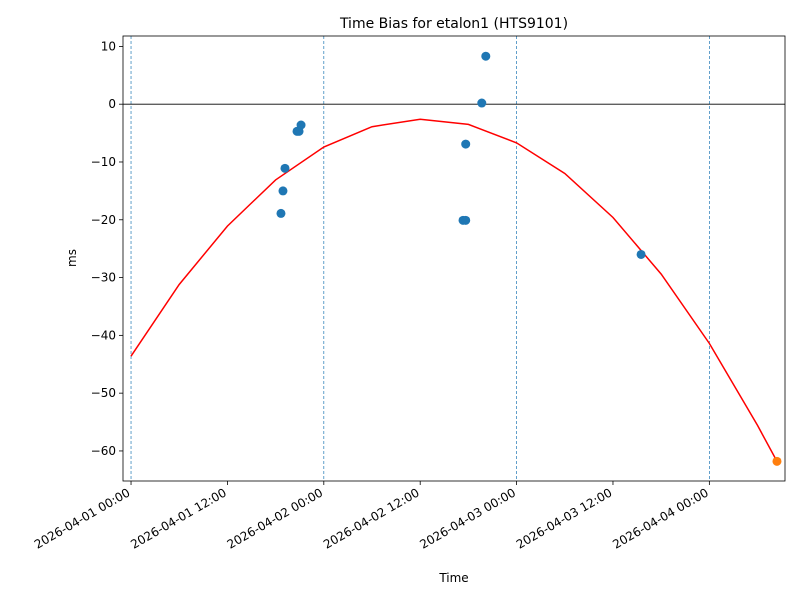  I want to click on chart-title: Time Bias for etalon1 (HTS9101), so click(453, 24).